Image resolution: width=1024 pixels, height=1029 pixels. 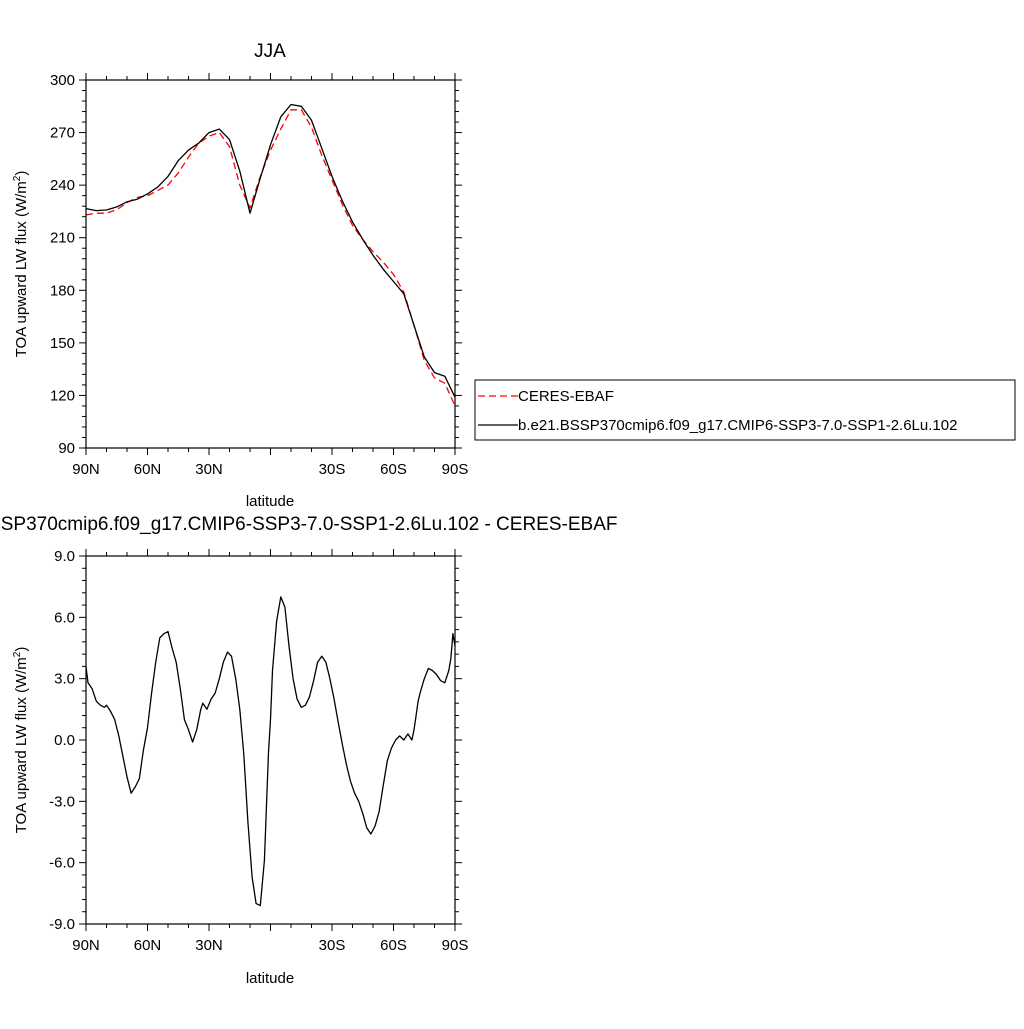 I want to click on top-plot-frame, so click(x=270, y=264).